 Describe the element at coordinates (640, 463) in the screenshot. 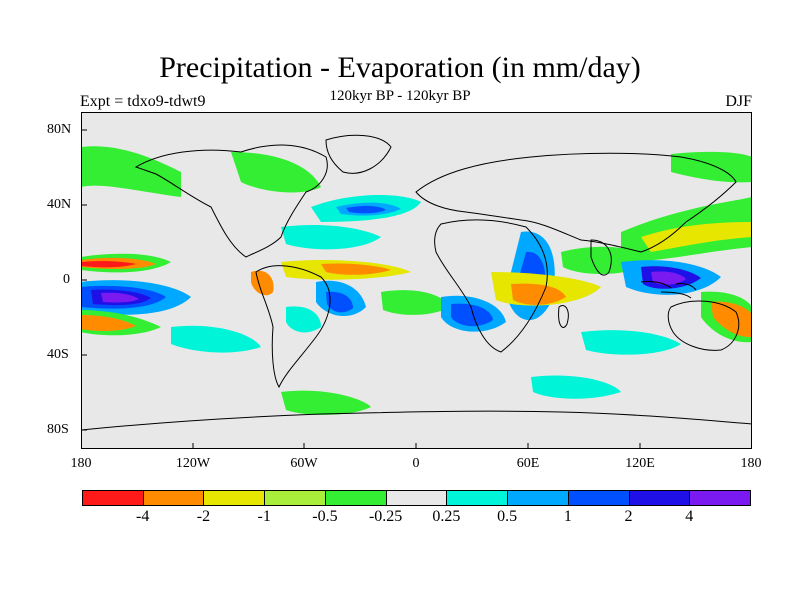

I see `lon-label-120e: 120E` at that location.